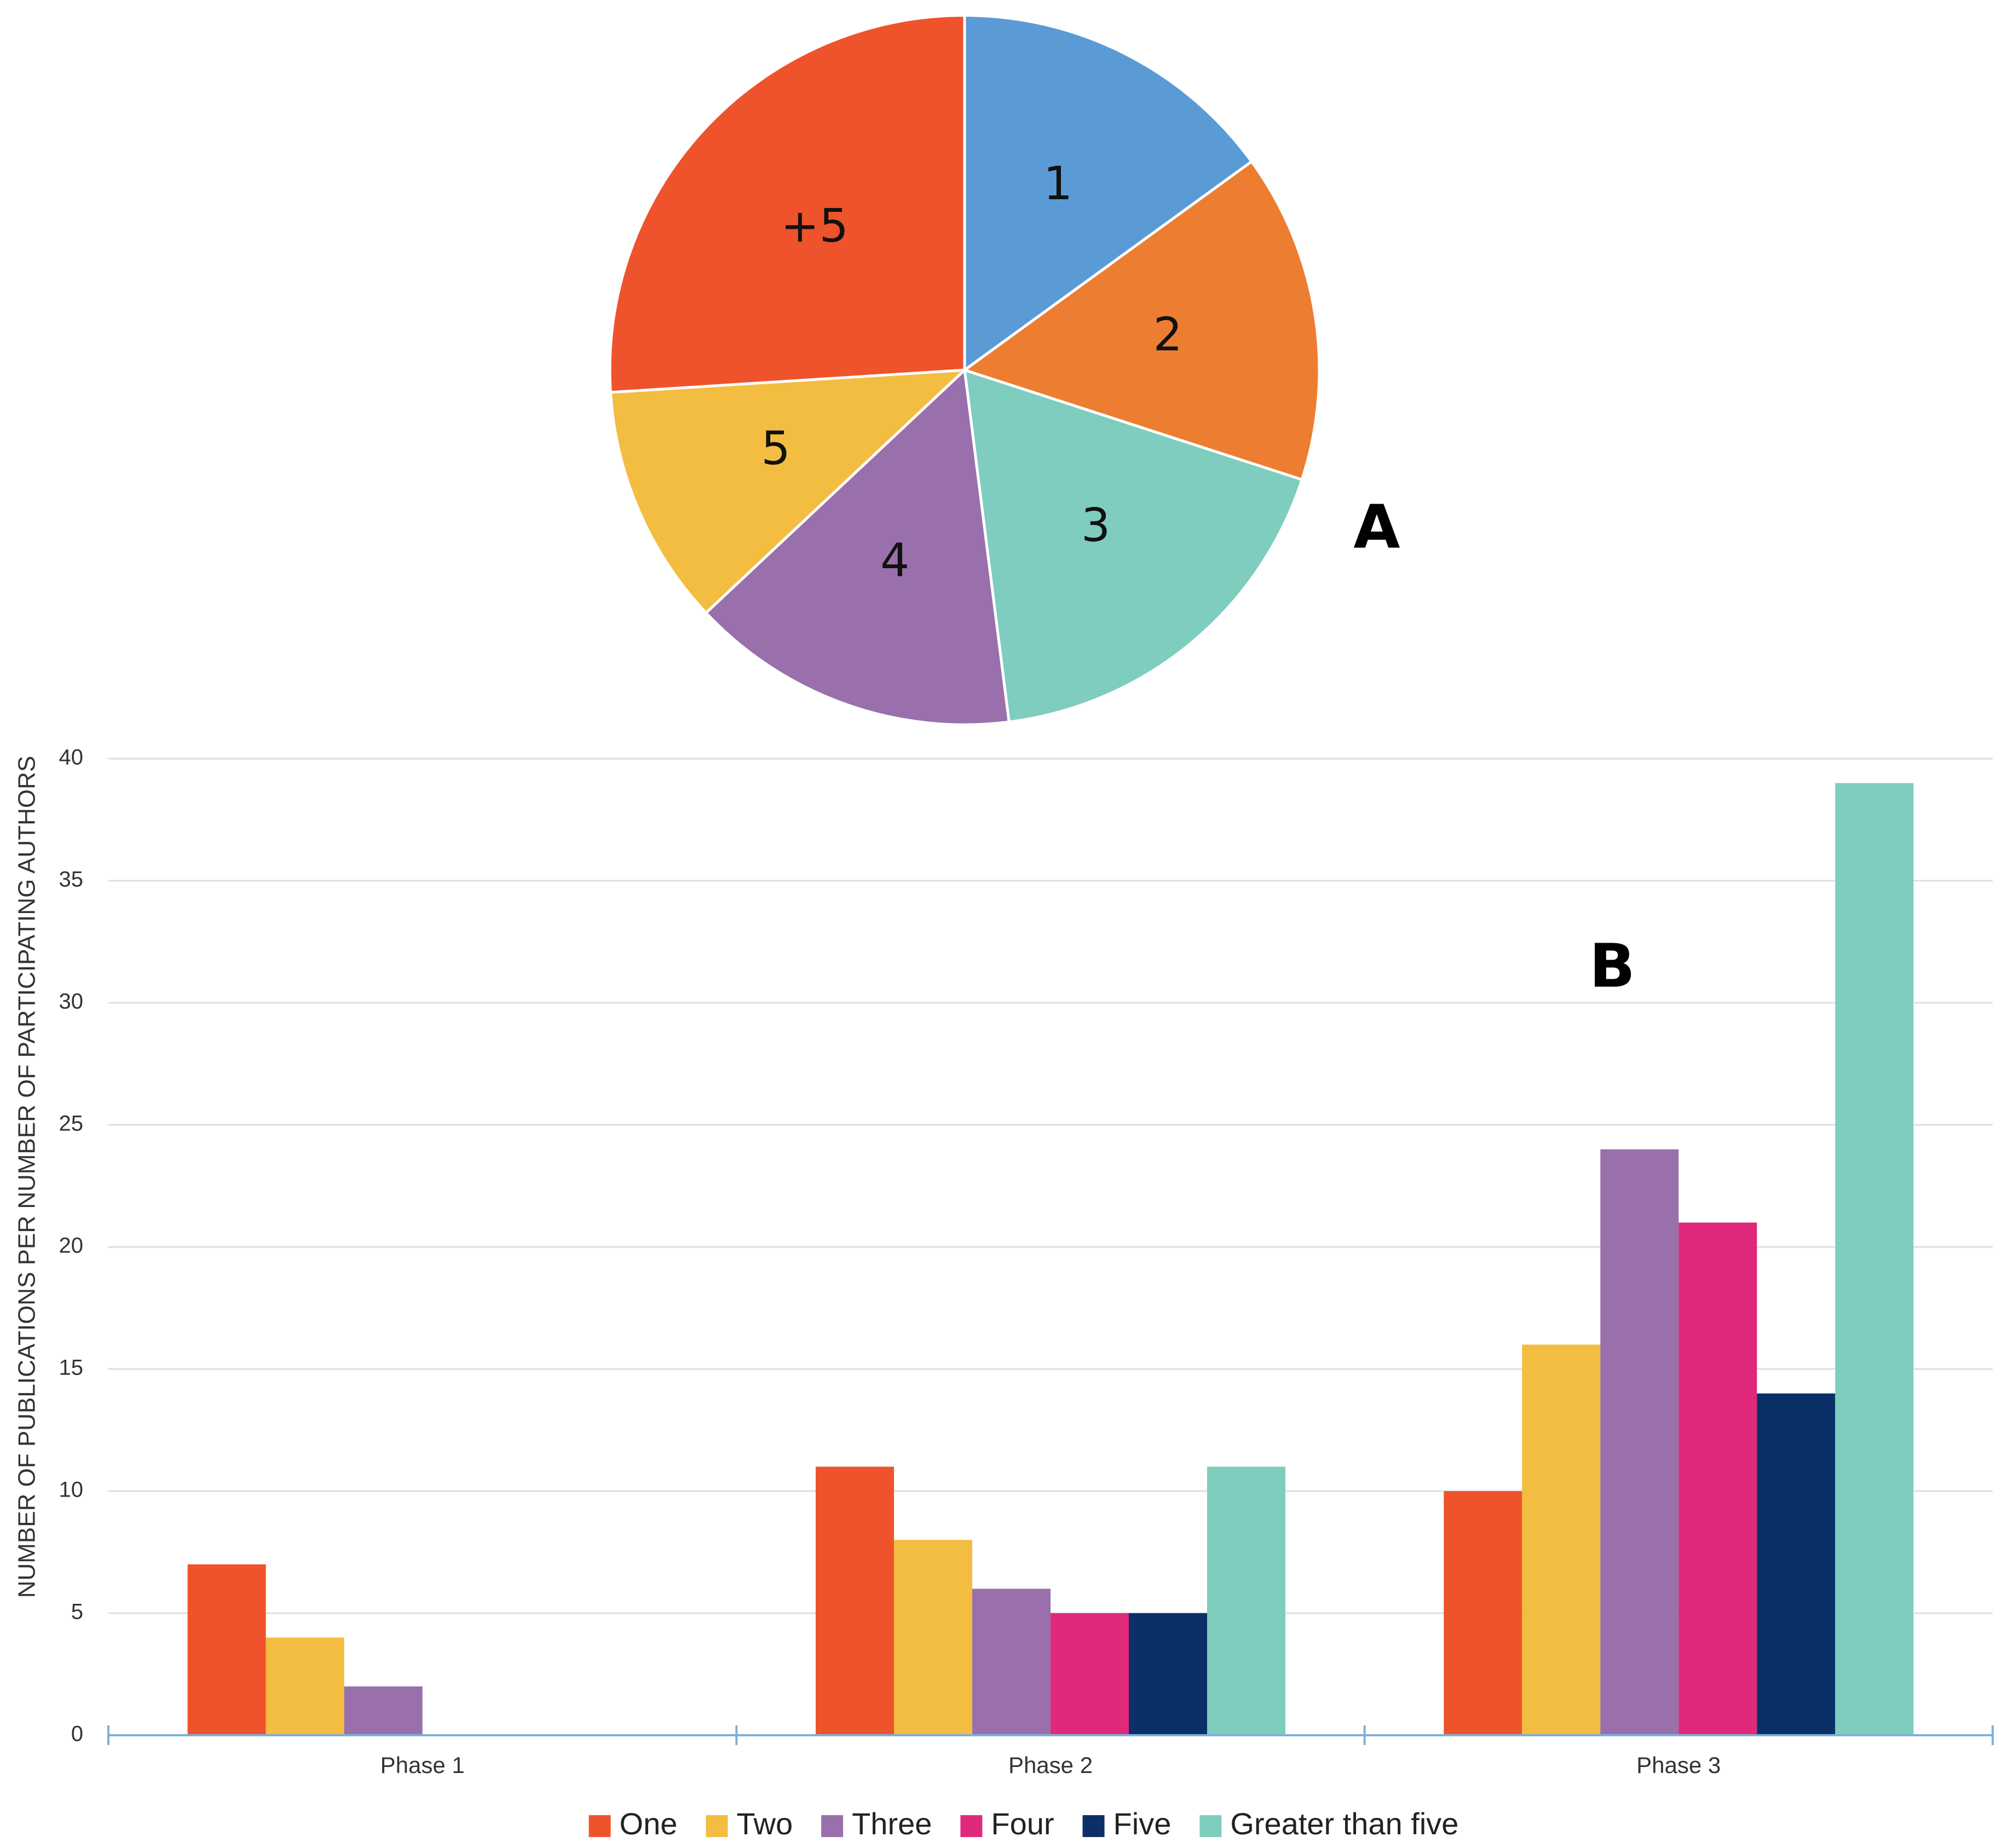 The image size is (2008, 1848). Describe the element at coordinates (71, 758) in the screenshot. I see `y-tick-label-40: 40` at that location.